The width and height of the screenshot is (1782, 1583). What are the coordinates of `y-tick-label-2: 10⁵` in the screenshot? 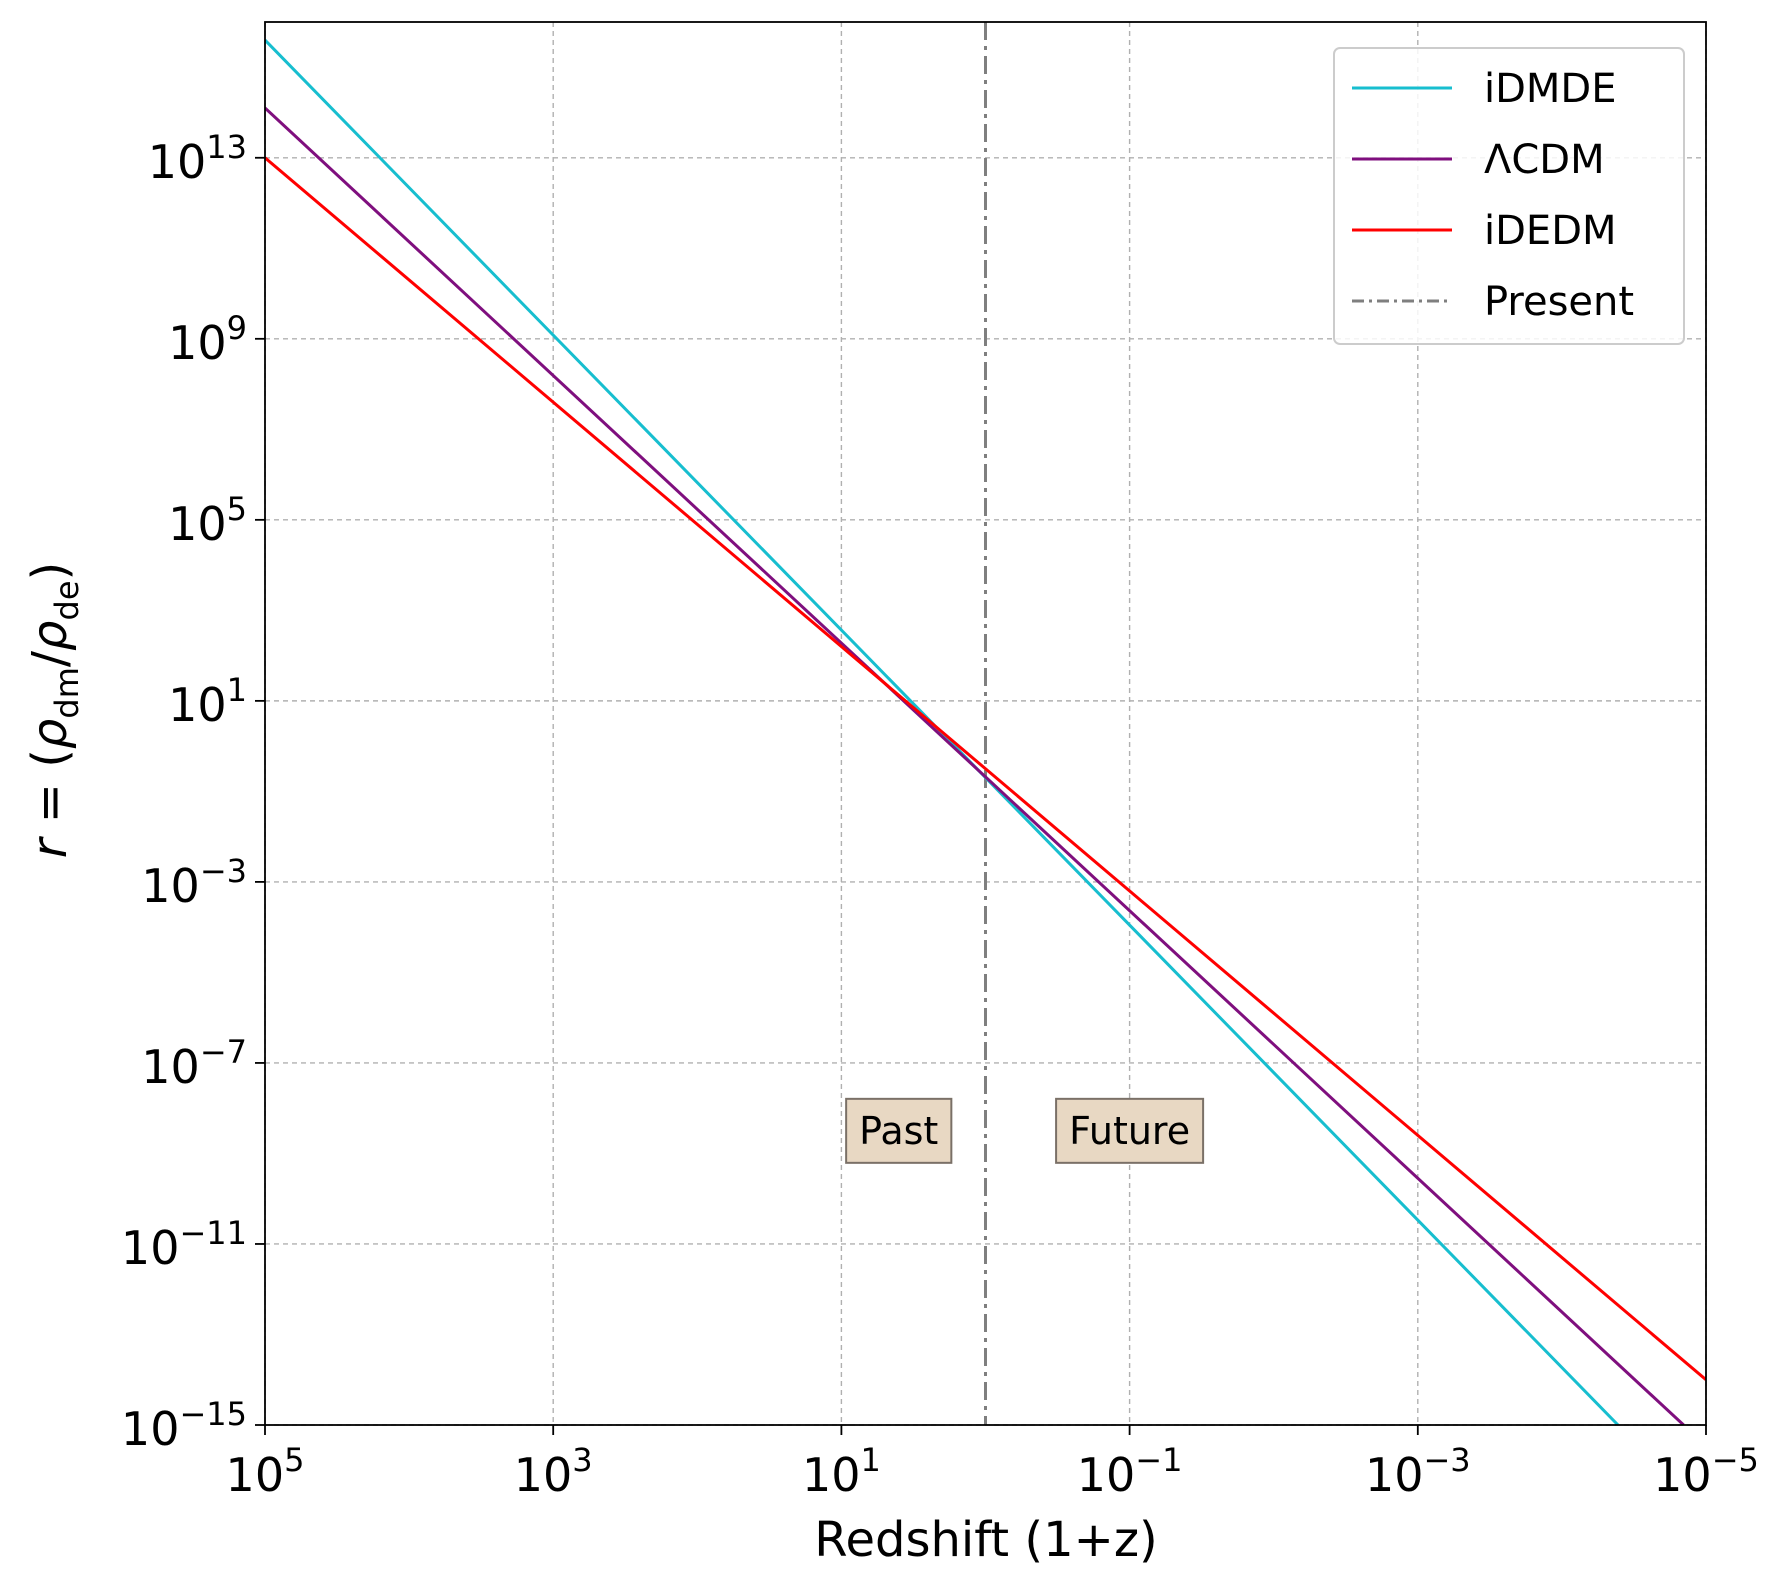 It's located at (207, 520).